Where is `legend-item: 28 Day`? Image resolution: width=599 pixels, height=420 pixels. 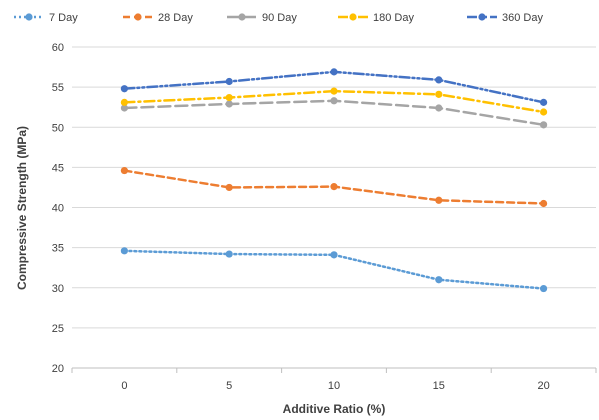
legend-item: 28 Day is located at coordinates (158, 18).